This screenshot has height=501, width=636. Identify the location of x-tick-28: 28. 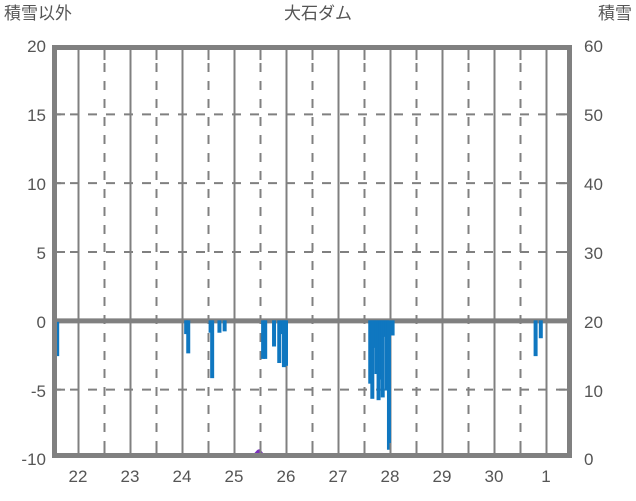
(390, 476).